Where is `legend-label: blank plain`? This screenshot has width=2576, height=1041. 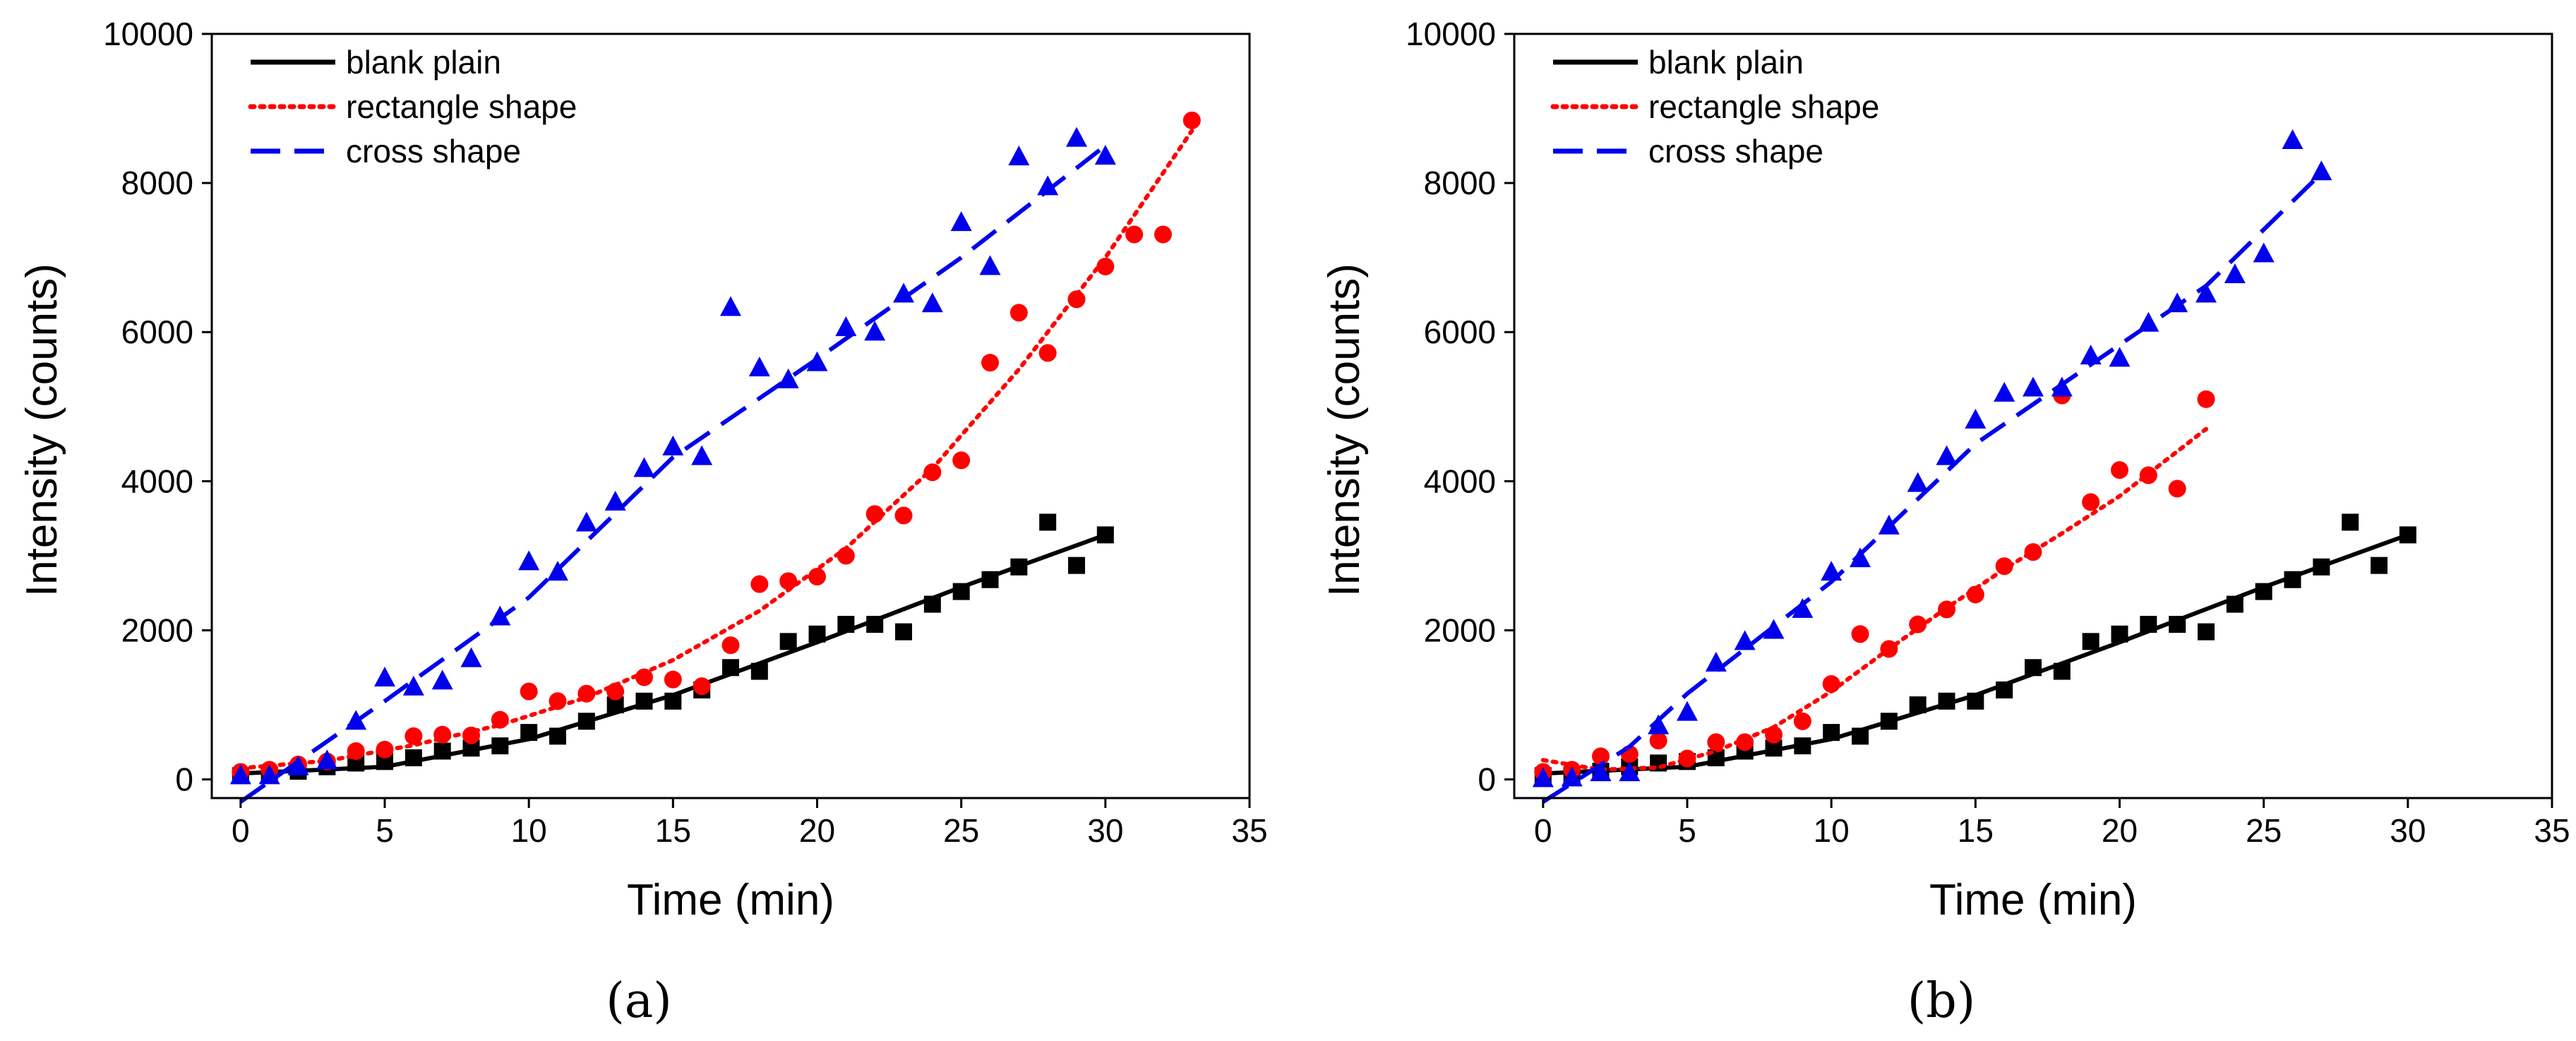
legend-label: blank plain is located at coordinates (1726, 62).